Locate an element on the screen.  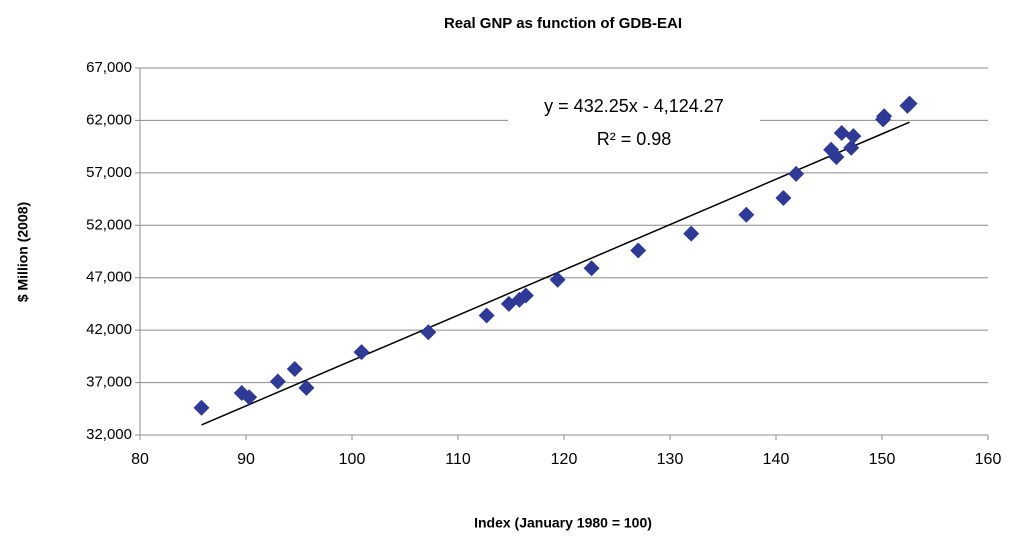
y-axis-label: $ Million (2008) is located at coordinates (23, 252).